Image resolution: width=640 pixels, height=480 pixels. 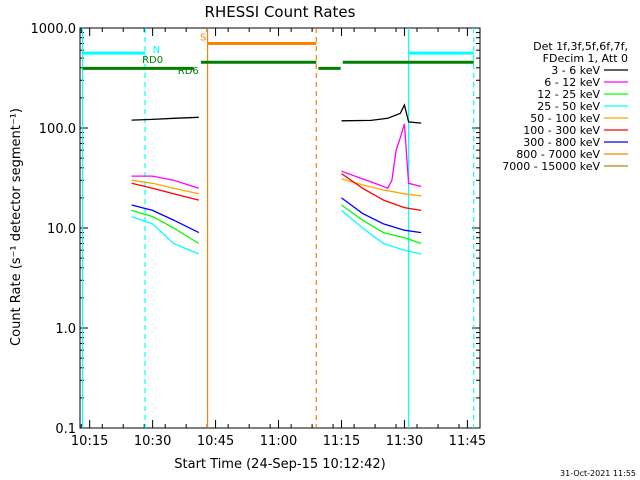 I want to click on x-tick-label: 11:00, so click(x=278, y=441).